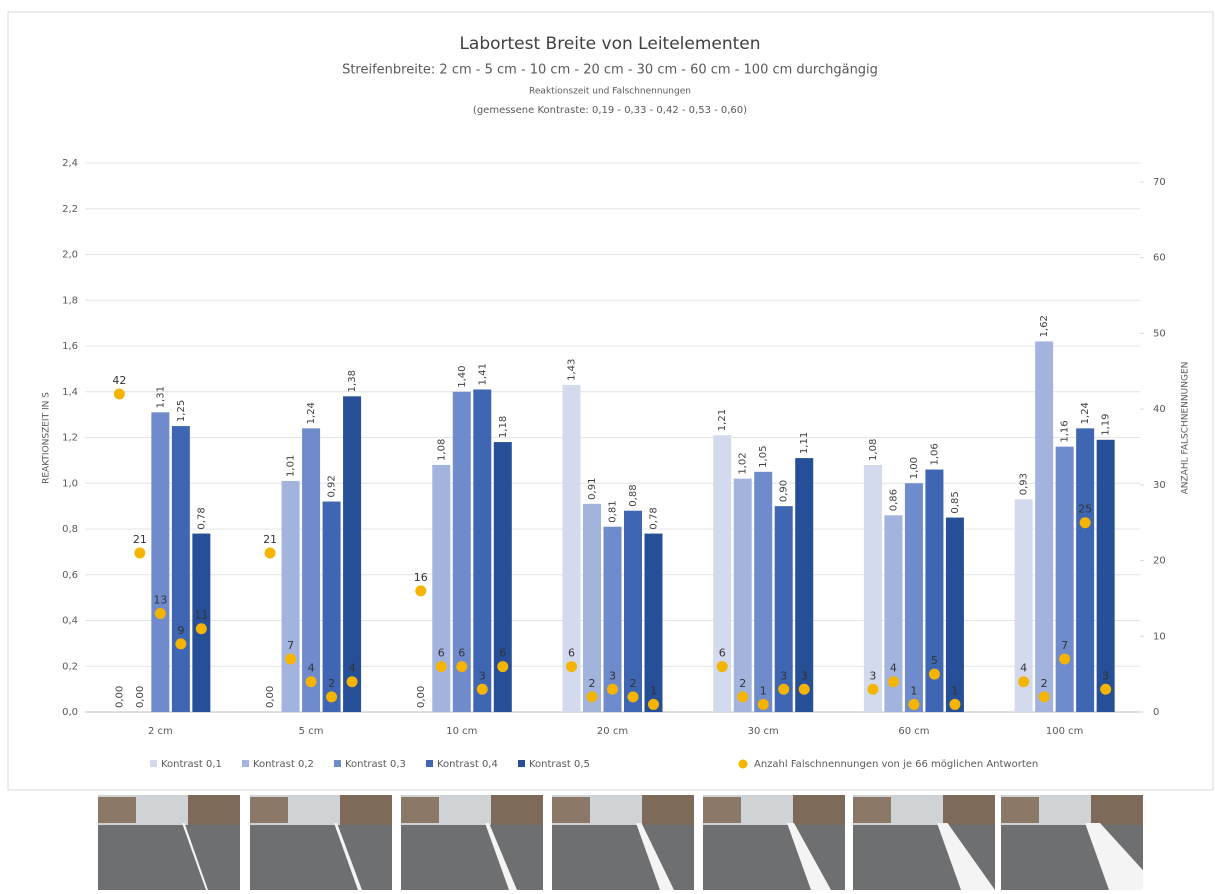  Describe the element at coordinates (913, 731) in the screenshot. I see `x-tick-label: 60 cm` at that location.